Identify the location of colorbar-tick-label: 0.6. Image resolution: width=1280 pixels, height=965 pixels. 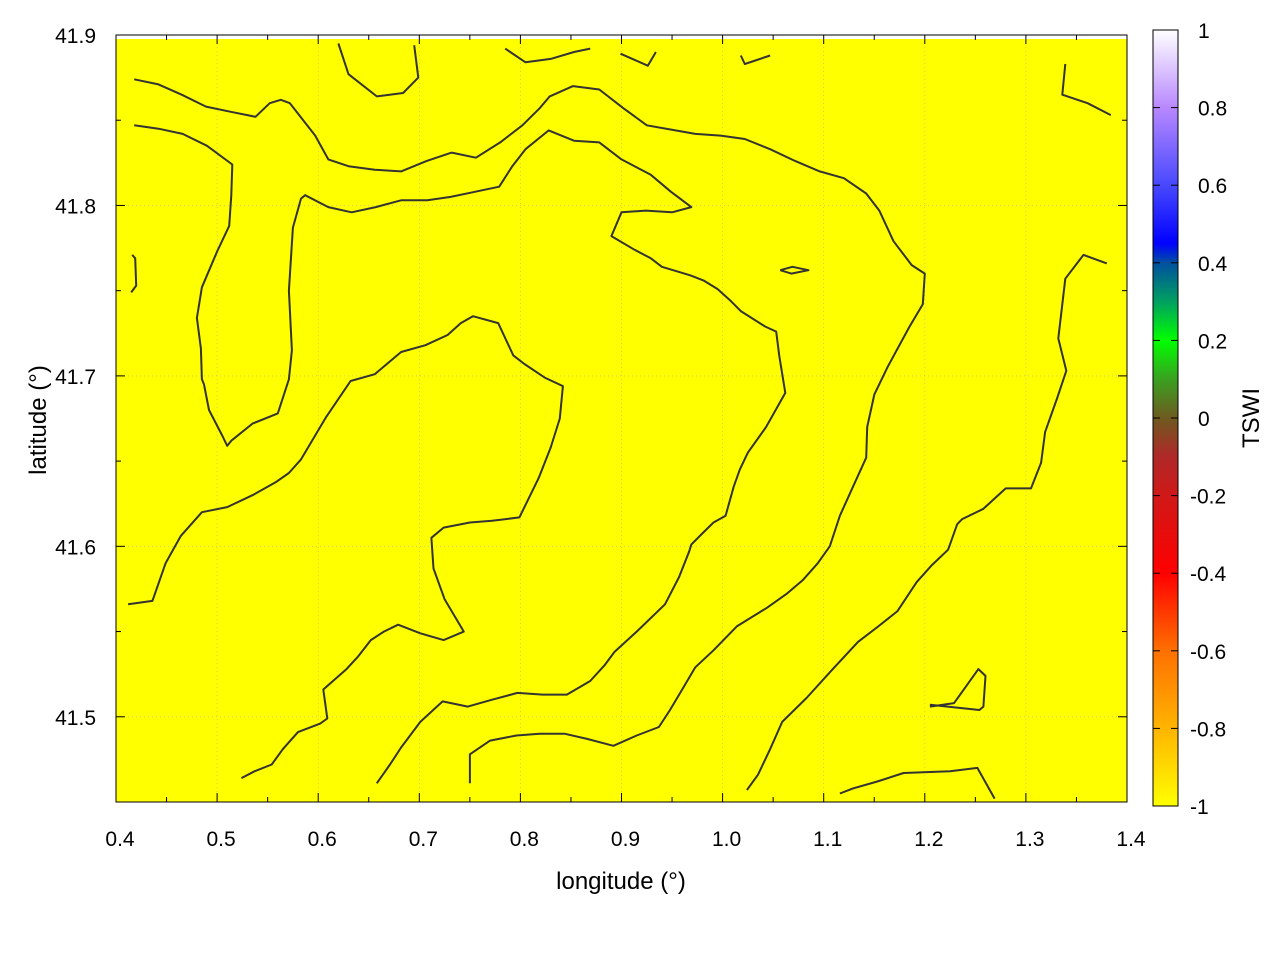
(1212, 186).